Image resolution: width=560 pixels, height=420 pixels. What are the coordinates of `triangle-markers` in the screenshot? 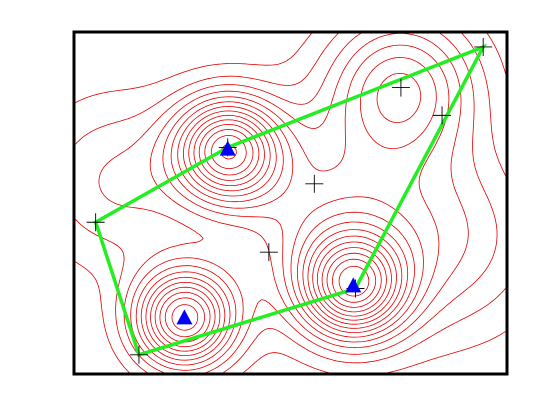 It's located at (269, 232).